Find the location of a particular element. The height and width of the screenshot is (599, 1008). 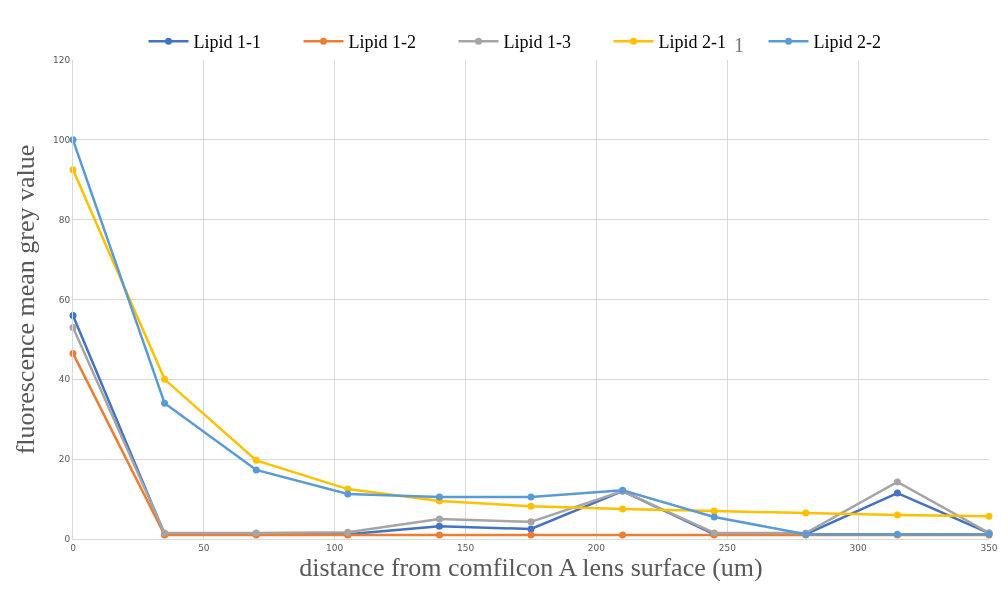

x-tick-label: 300 is located at coordinates (858, 547).